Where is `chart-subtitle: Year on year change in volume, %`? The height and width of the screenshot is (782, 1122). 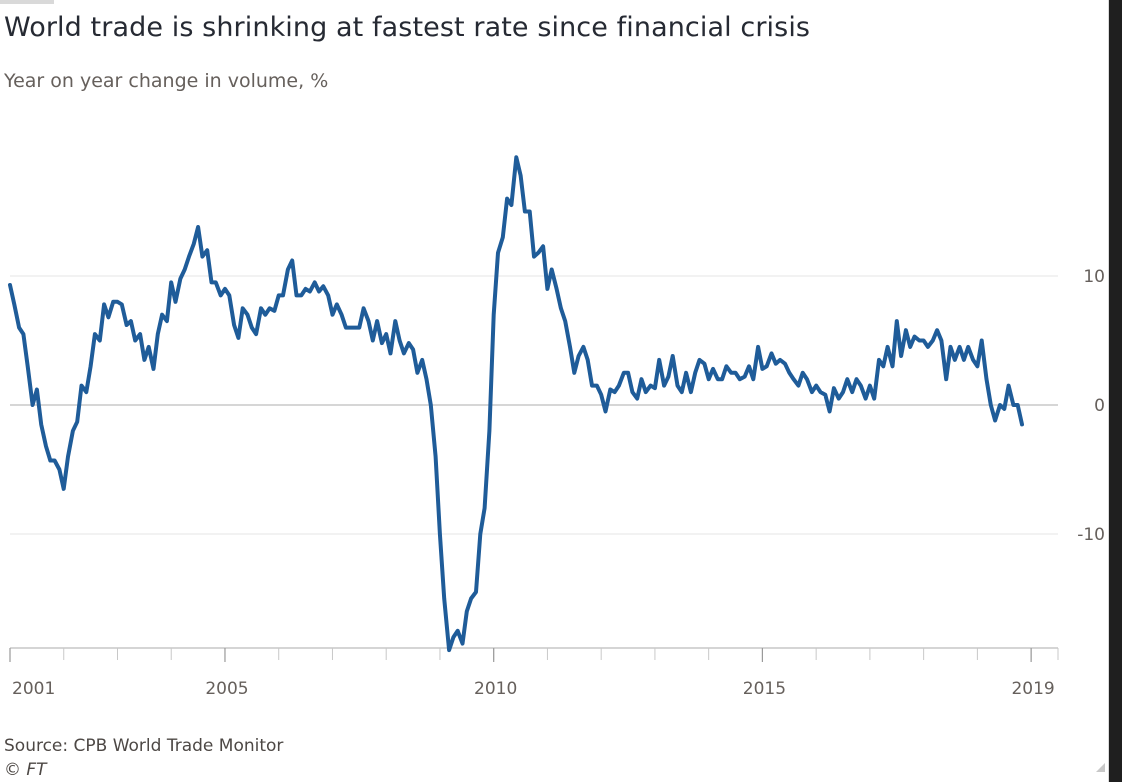 chart-subtitle: Year on year change in volume, % is located at coordinates (166, 81).